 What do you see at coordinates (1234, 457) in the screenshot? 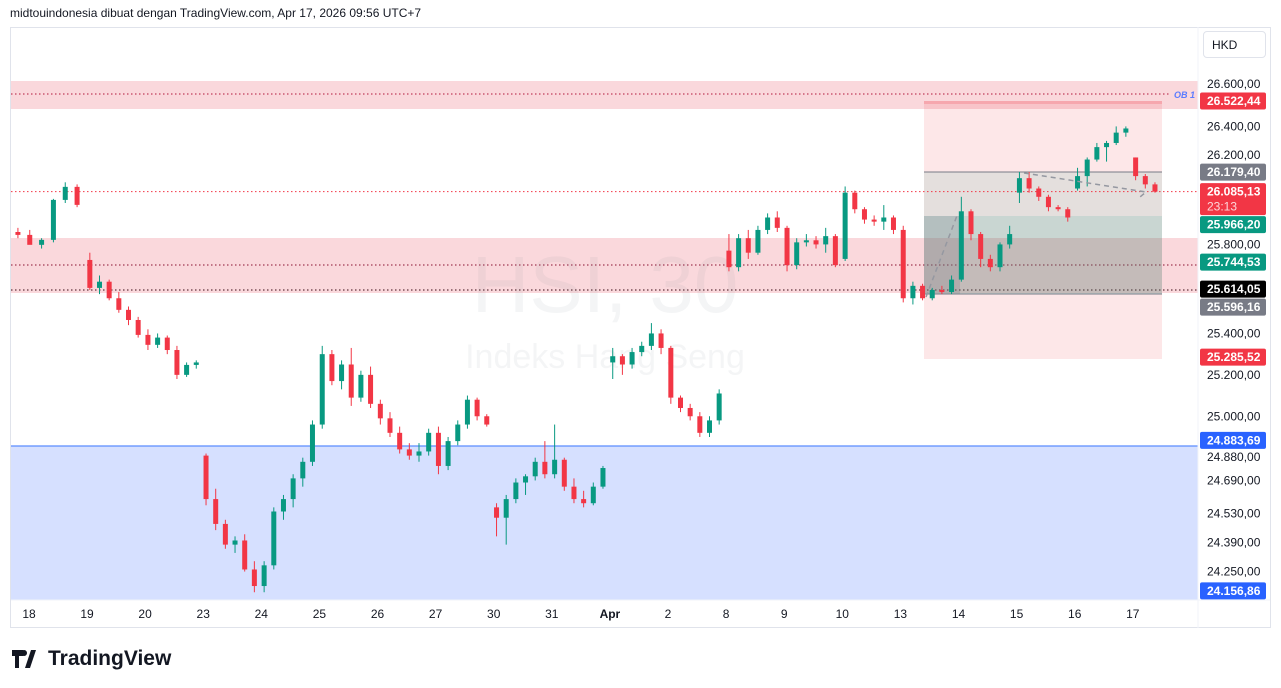
I see `y-tick-label: 24.880,00` at bounding box center [1234, 457].